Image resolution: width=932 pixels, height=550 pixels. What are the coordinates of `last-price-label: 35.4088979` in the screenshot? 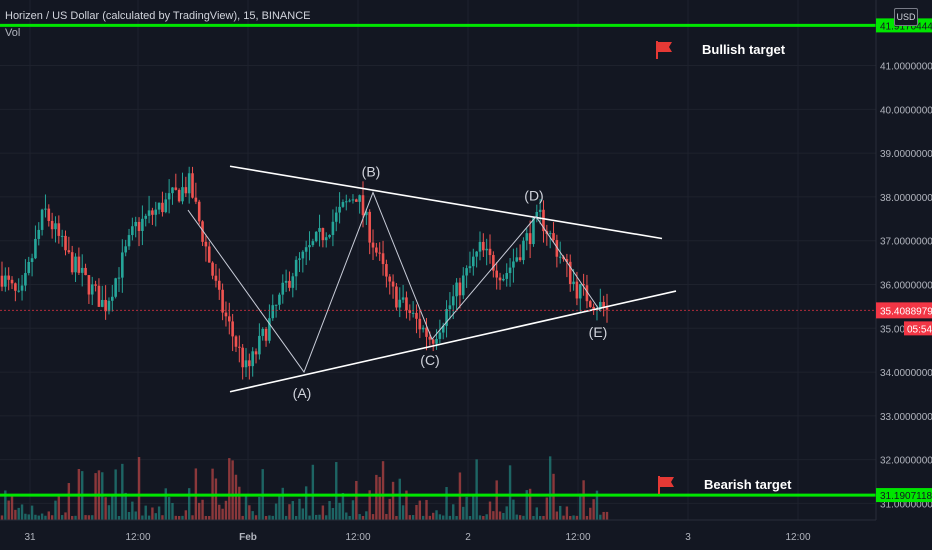 It's located at (906, 311).